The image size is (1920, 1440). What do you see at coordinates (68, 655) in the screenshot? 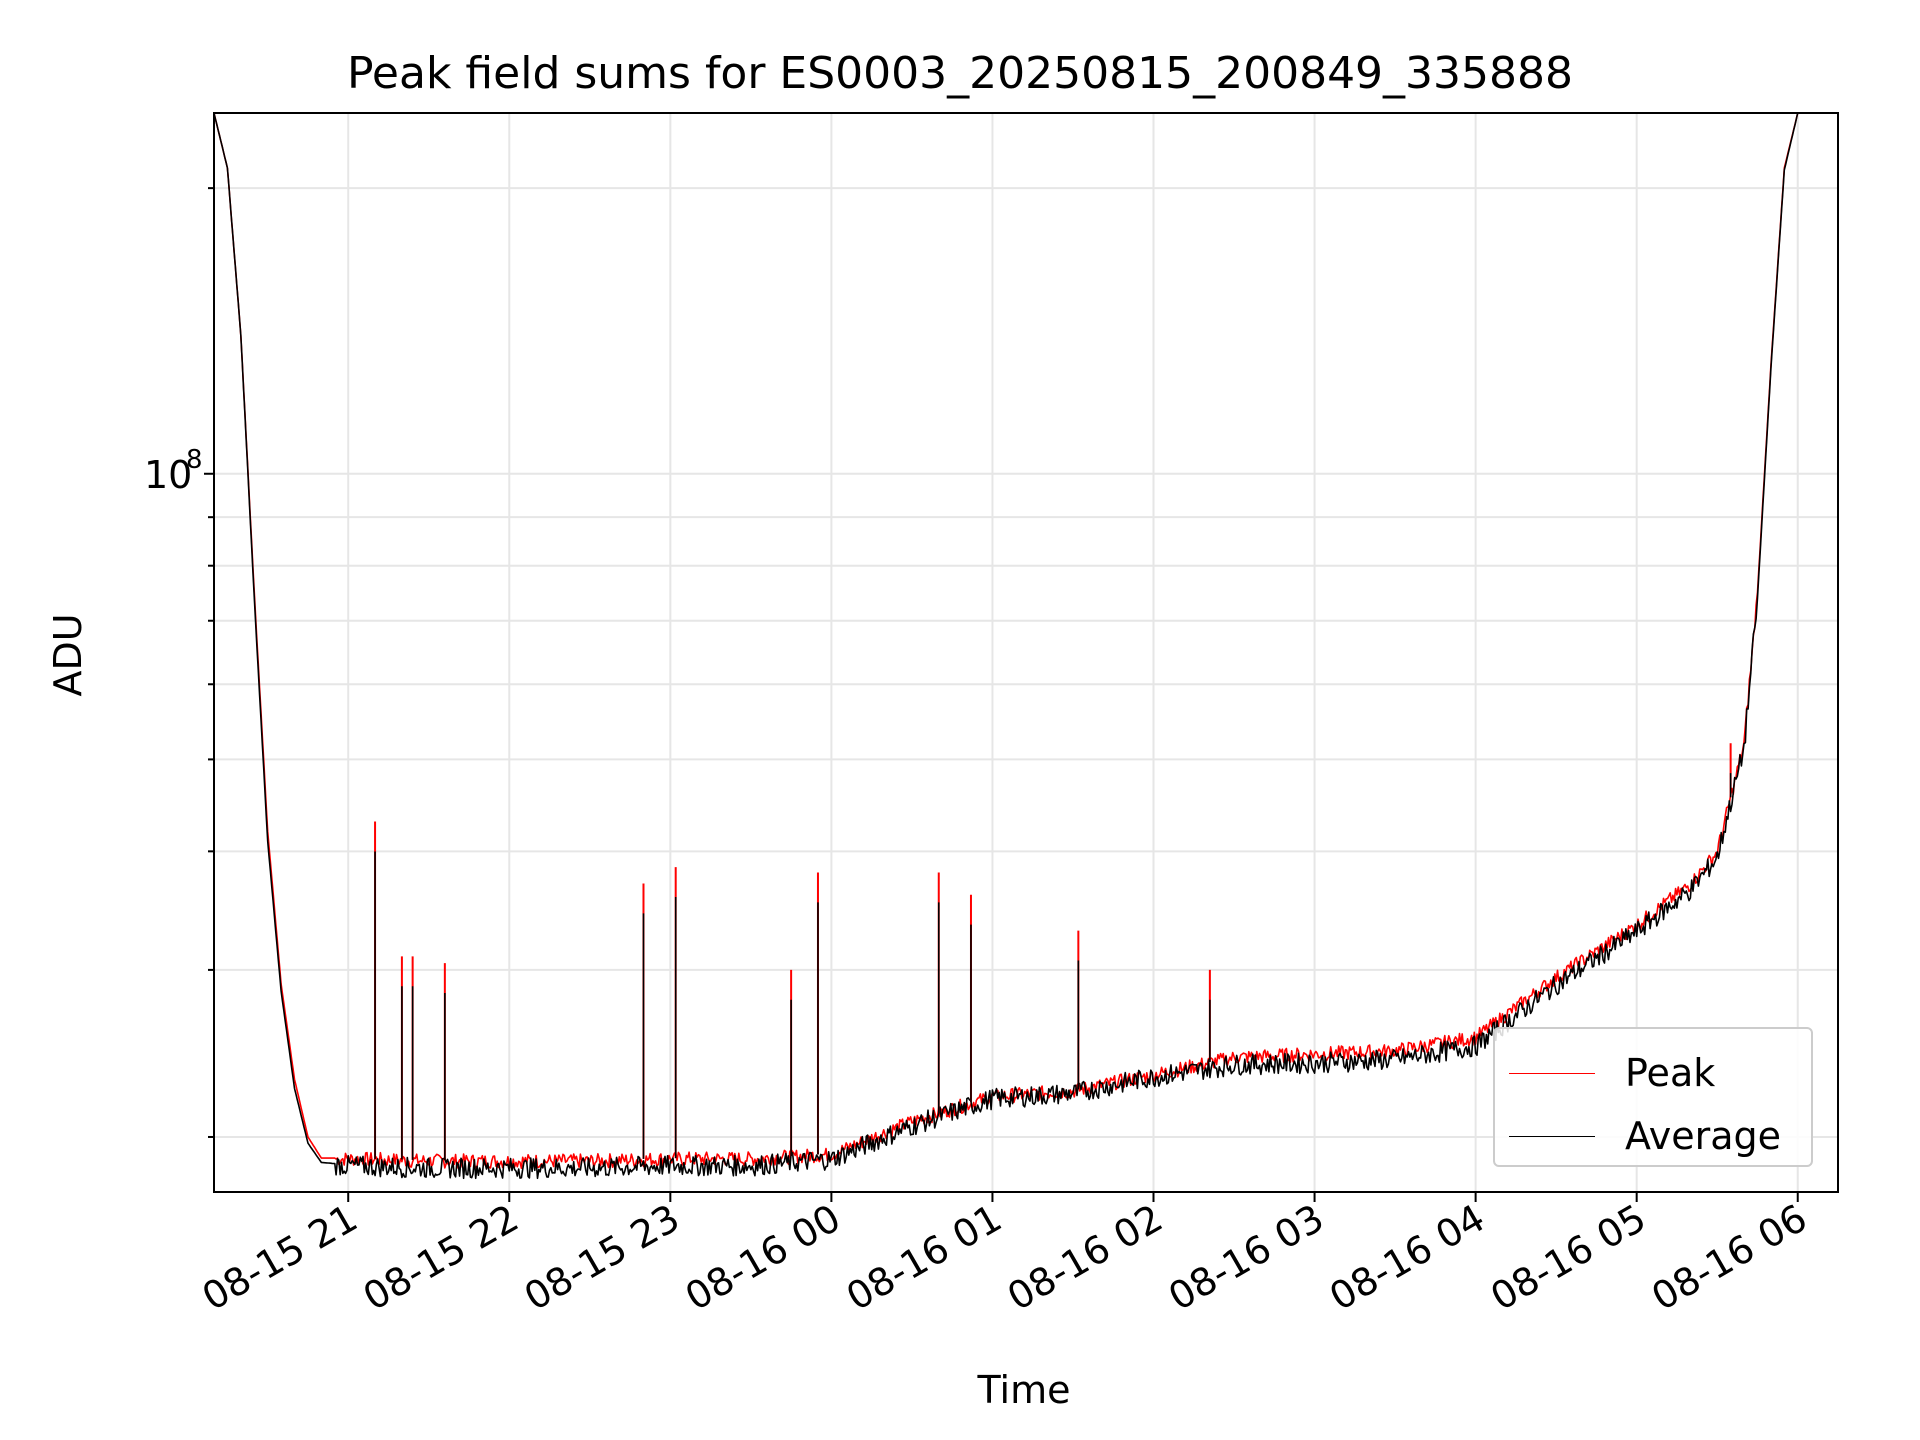
I see `y-axis-label: ADU` at bounding box center [68, 655].